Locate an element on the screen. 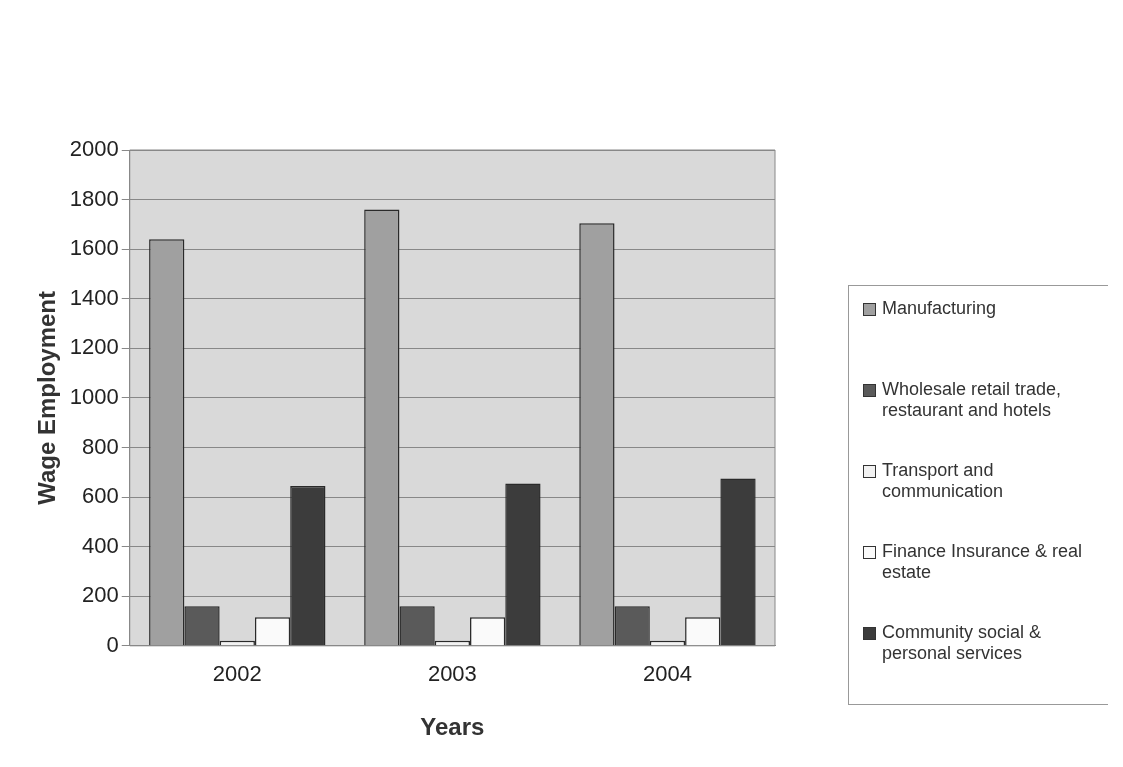  y-tick-label: 2000 is located at coordinates (94, 149).